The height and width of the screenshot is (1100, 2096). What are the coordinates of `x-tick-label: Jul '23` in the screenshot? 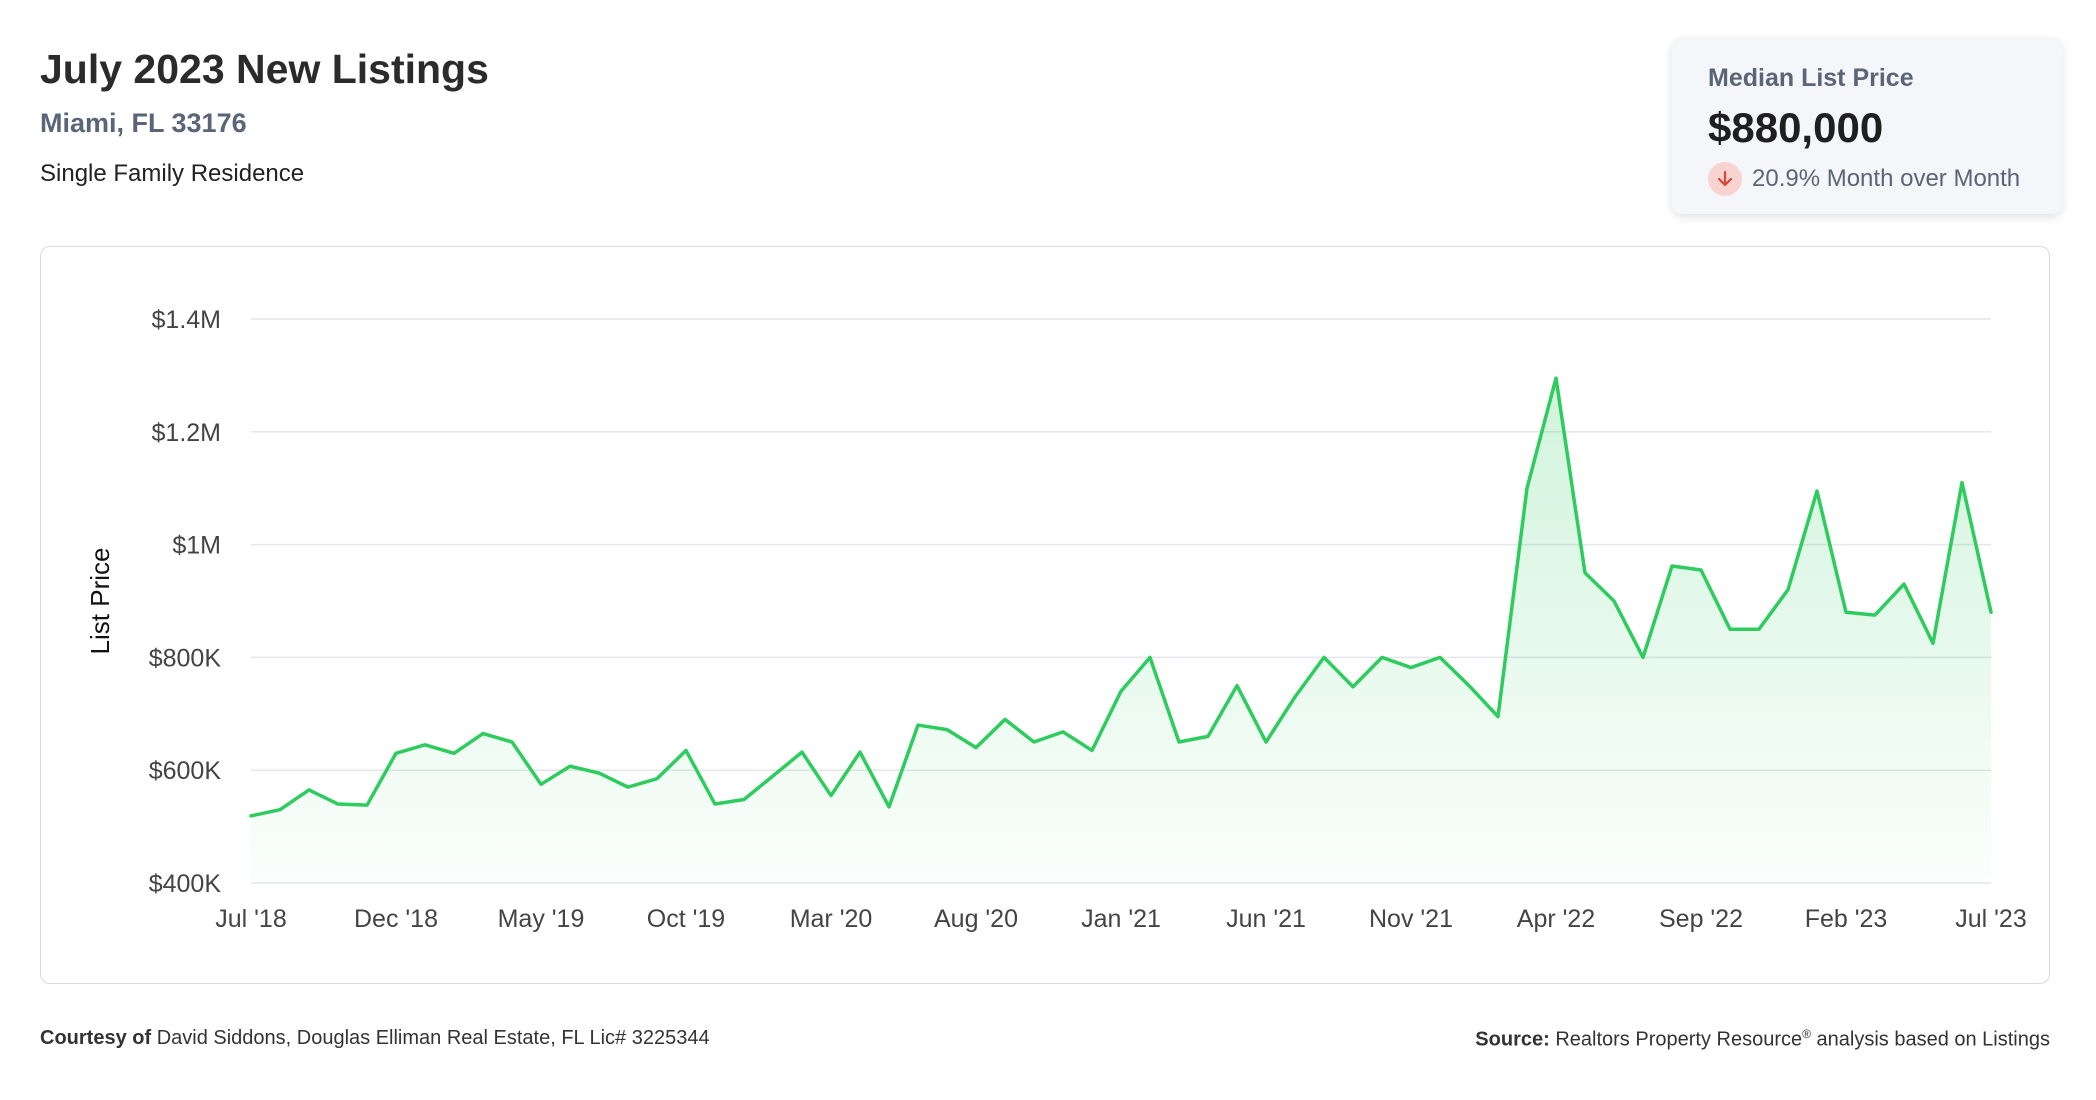 It's located at (1990, 919).